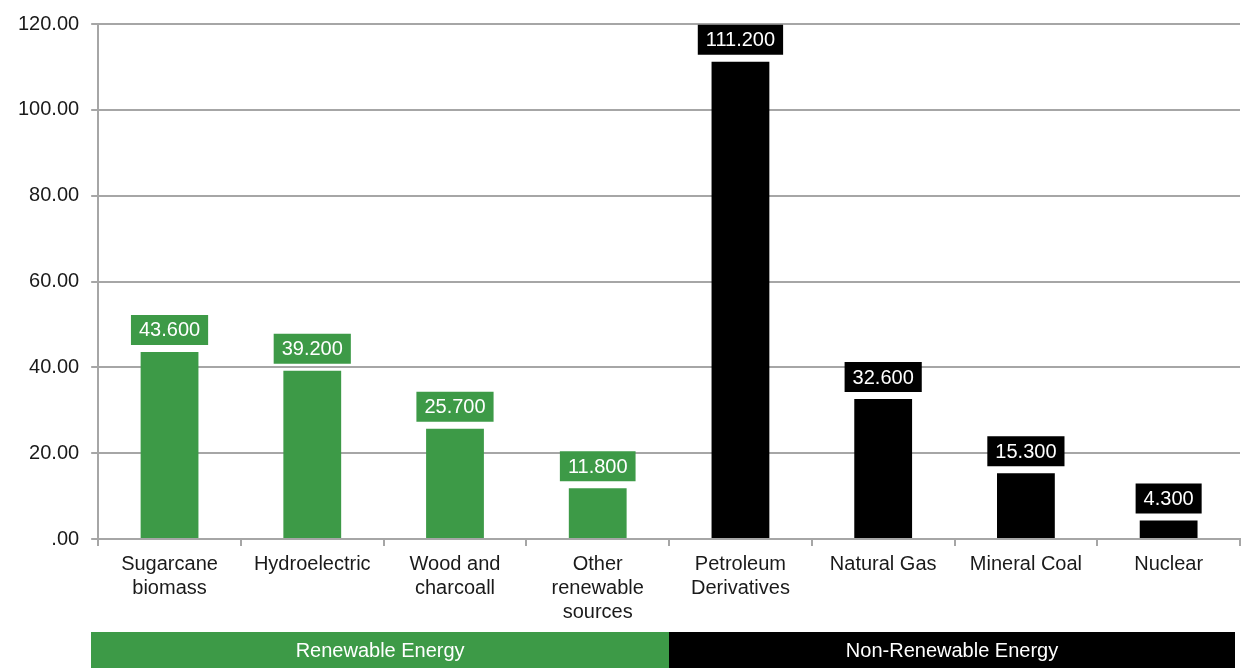  I want to click on x-tick-label: Petroleum Derivatives, so click(740, 574).